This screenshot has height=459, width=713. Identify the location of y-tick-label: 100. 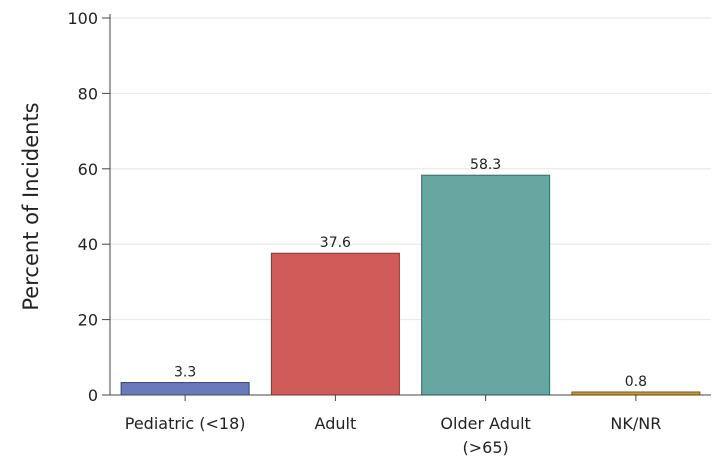
(82, 18).